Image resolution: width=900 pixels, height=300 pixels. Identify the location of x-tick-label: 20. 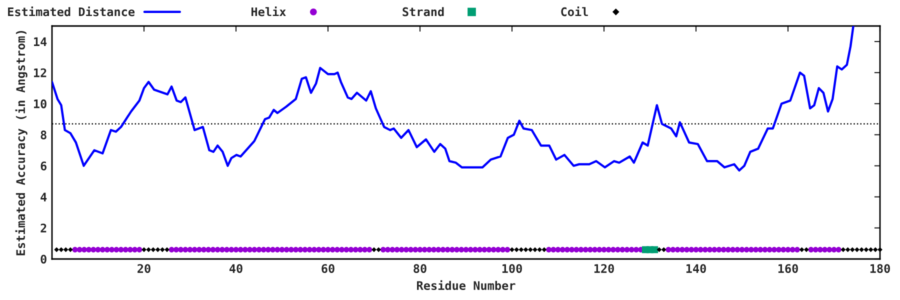
(144, 268).